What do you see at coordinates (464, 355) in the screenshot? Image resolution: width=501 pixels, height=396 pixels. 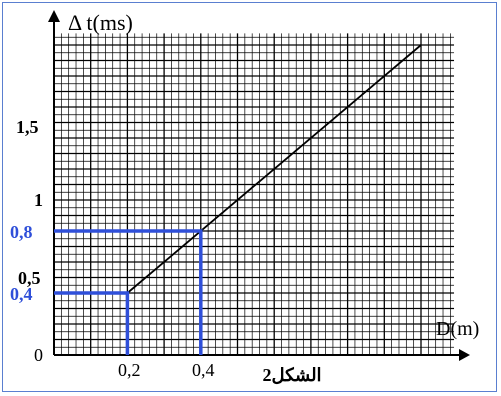 I see `x-axis-arrow` at bounding box center [464, 355].